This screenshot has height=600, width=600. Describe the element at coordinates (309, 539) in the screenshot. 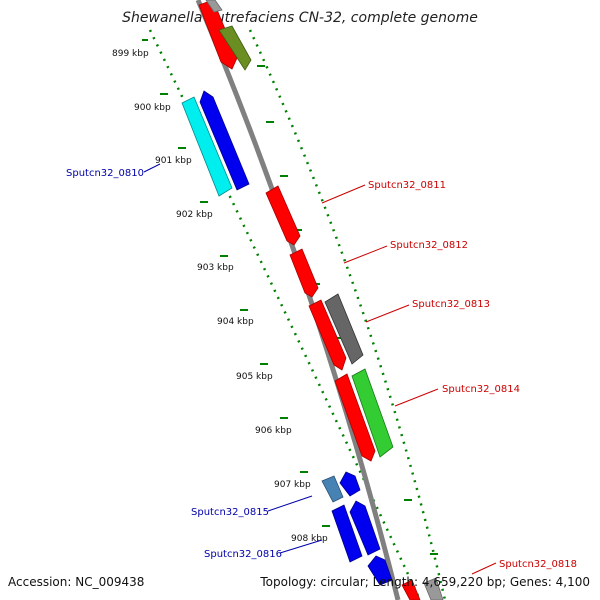

I see `tick-label: 908 kbp` at that location.